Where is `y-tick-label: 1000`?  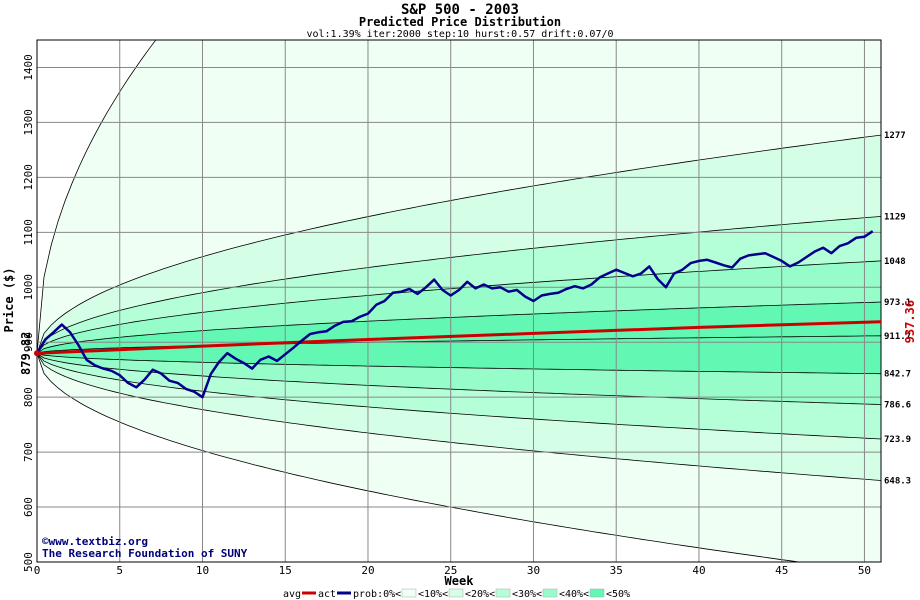 y-tick-label: 1000 is located at coordinates (28, 287).